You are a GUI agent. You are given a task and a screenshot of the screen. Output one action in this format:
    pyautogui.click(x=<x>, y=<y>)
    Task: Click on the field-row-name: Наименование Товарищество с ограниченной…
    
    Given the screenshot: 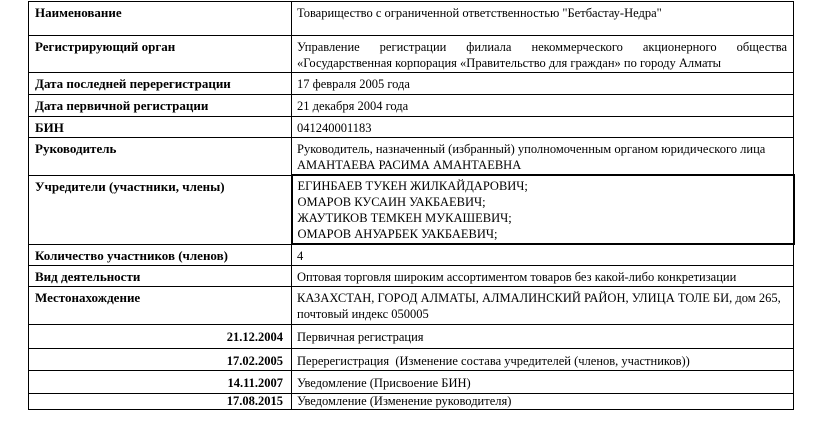 What is the action you would take?
    pyautogui.click(x=411, y=18)
    